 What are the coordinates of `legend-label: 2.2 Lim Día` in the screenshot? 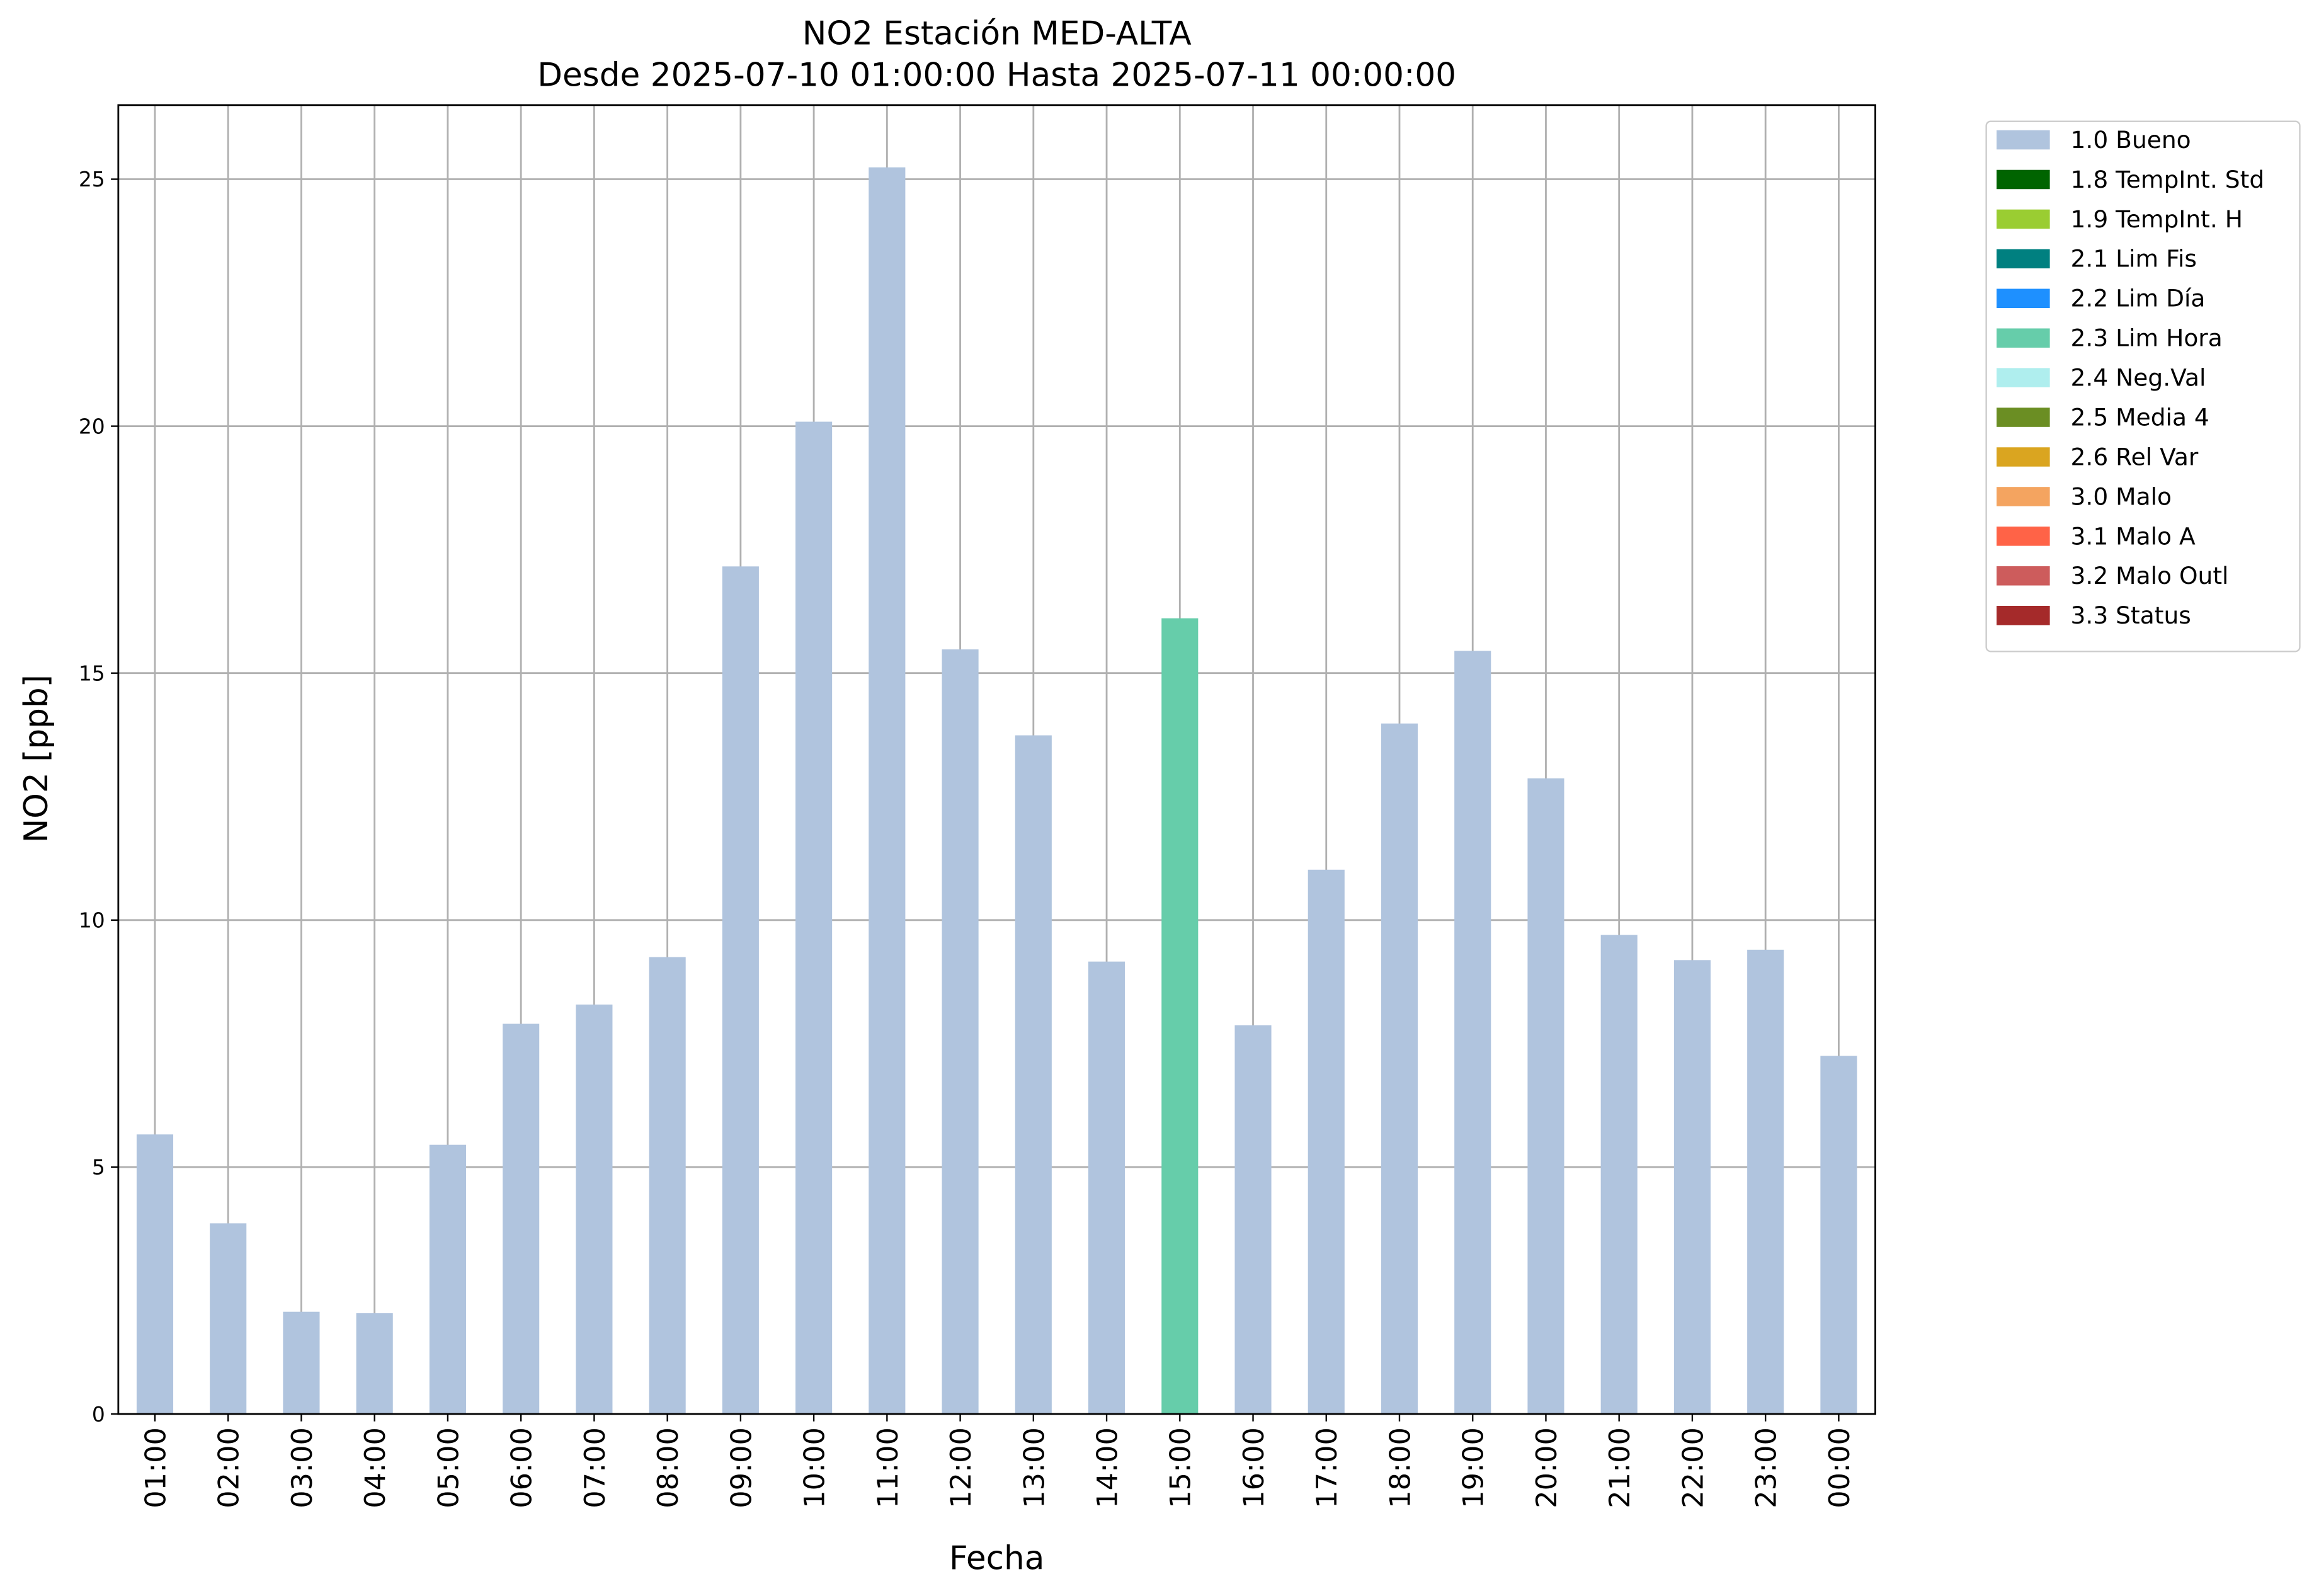 It's located at (2138, 298).